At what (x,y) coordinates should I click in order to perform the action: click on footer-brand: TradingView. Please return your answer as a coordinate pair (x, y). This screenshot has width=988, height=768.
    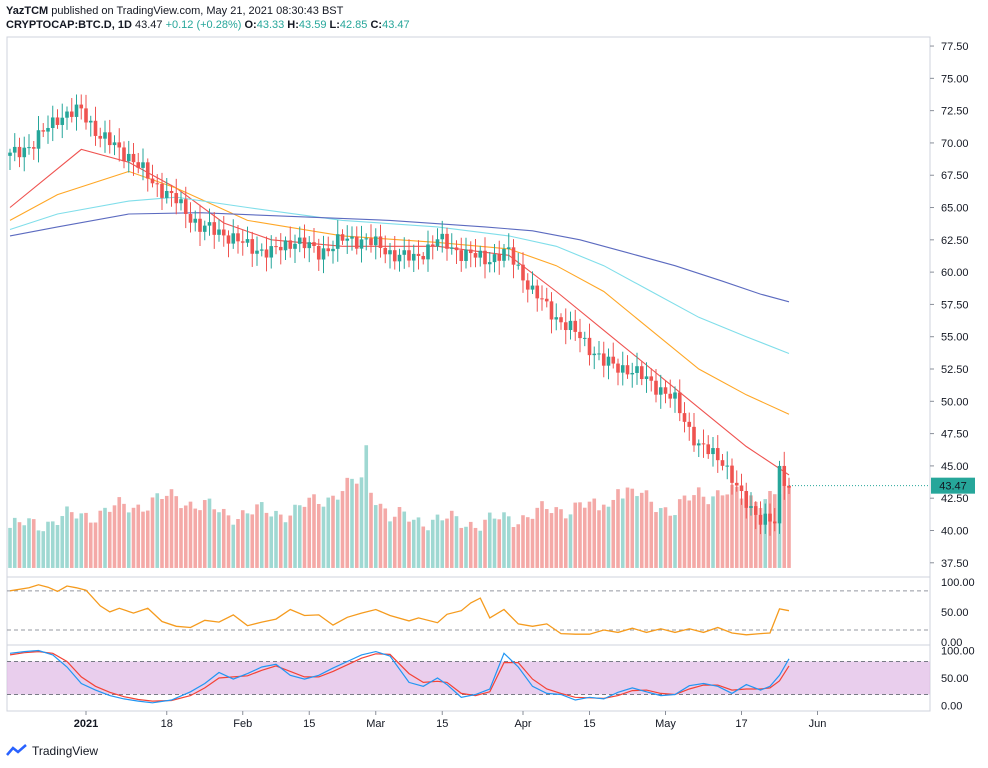
    Looking at the image, I should click on (52, 751).